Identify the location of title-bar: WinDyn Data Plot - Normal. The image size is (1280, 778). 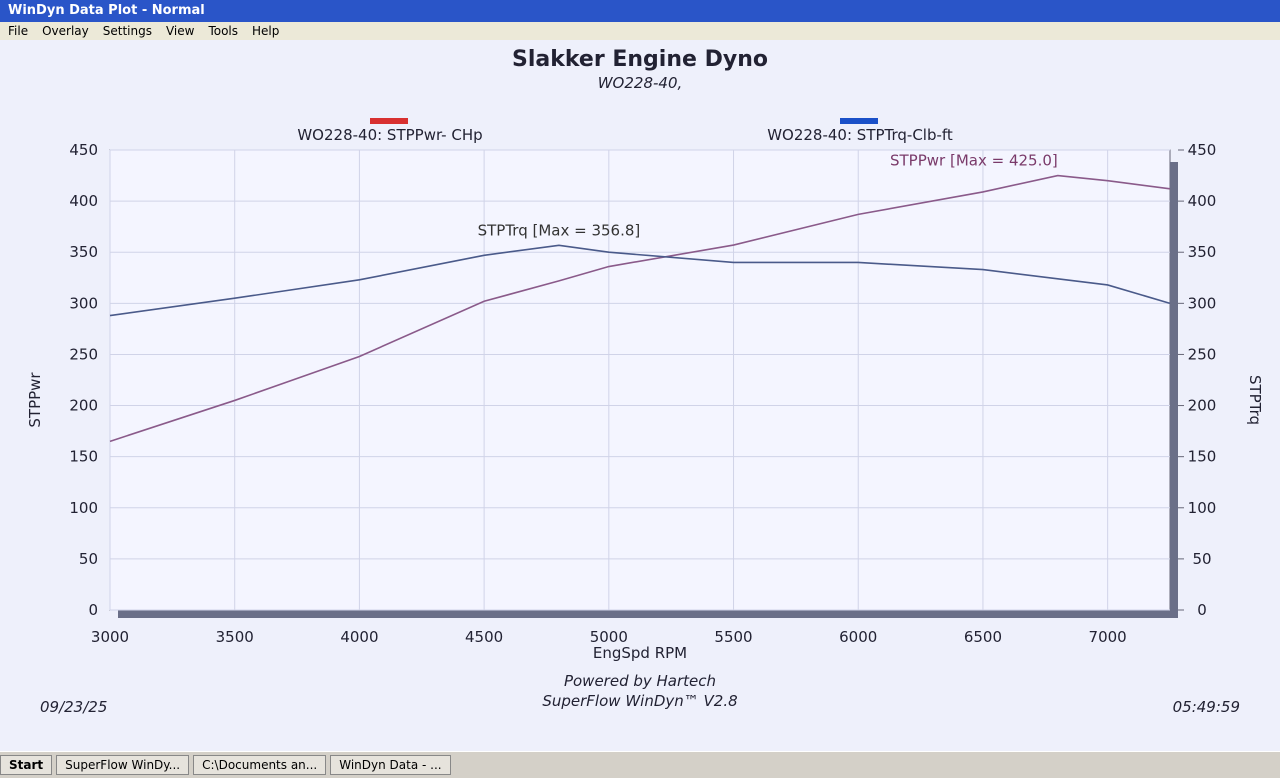
(640, 11).